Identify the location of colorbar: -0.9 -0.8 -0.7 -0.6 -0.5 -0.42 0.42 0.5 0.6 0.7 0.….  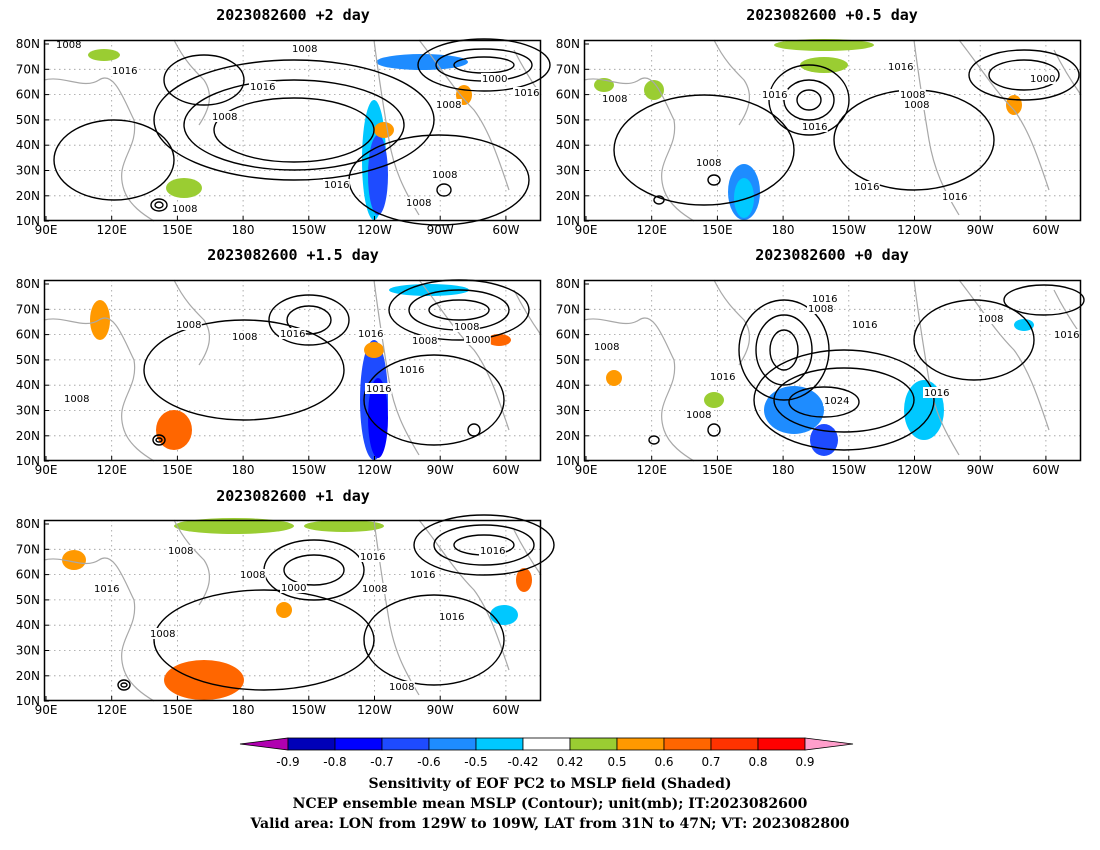
(546, 753).